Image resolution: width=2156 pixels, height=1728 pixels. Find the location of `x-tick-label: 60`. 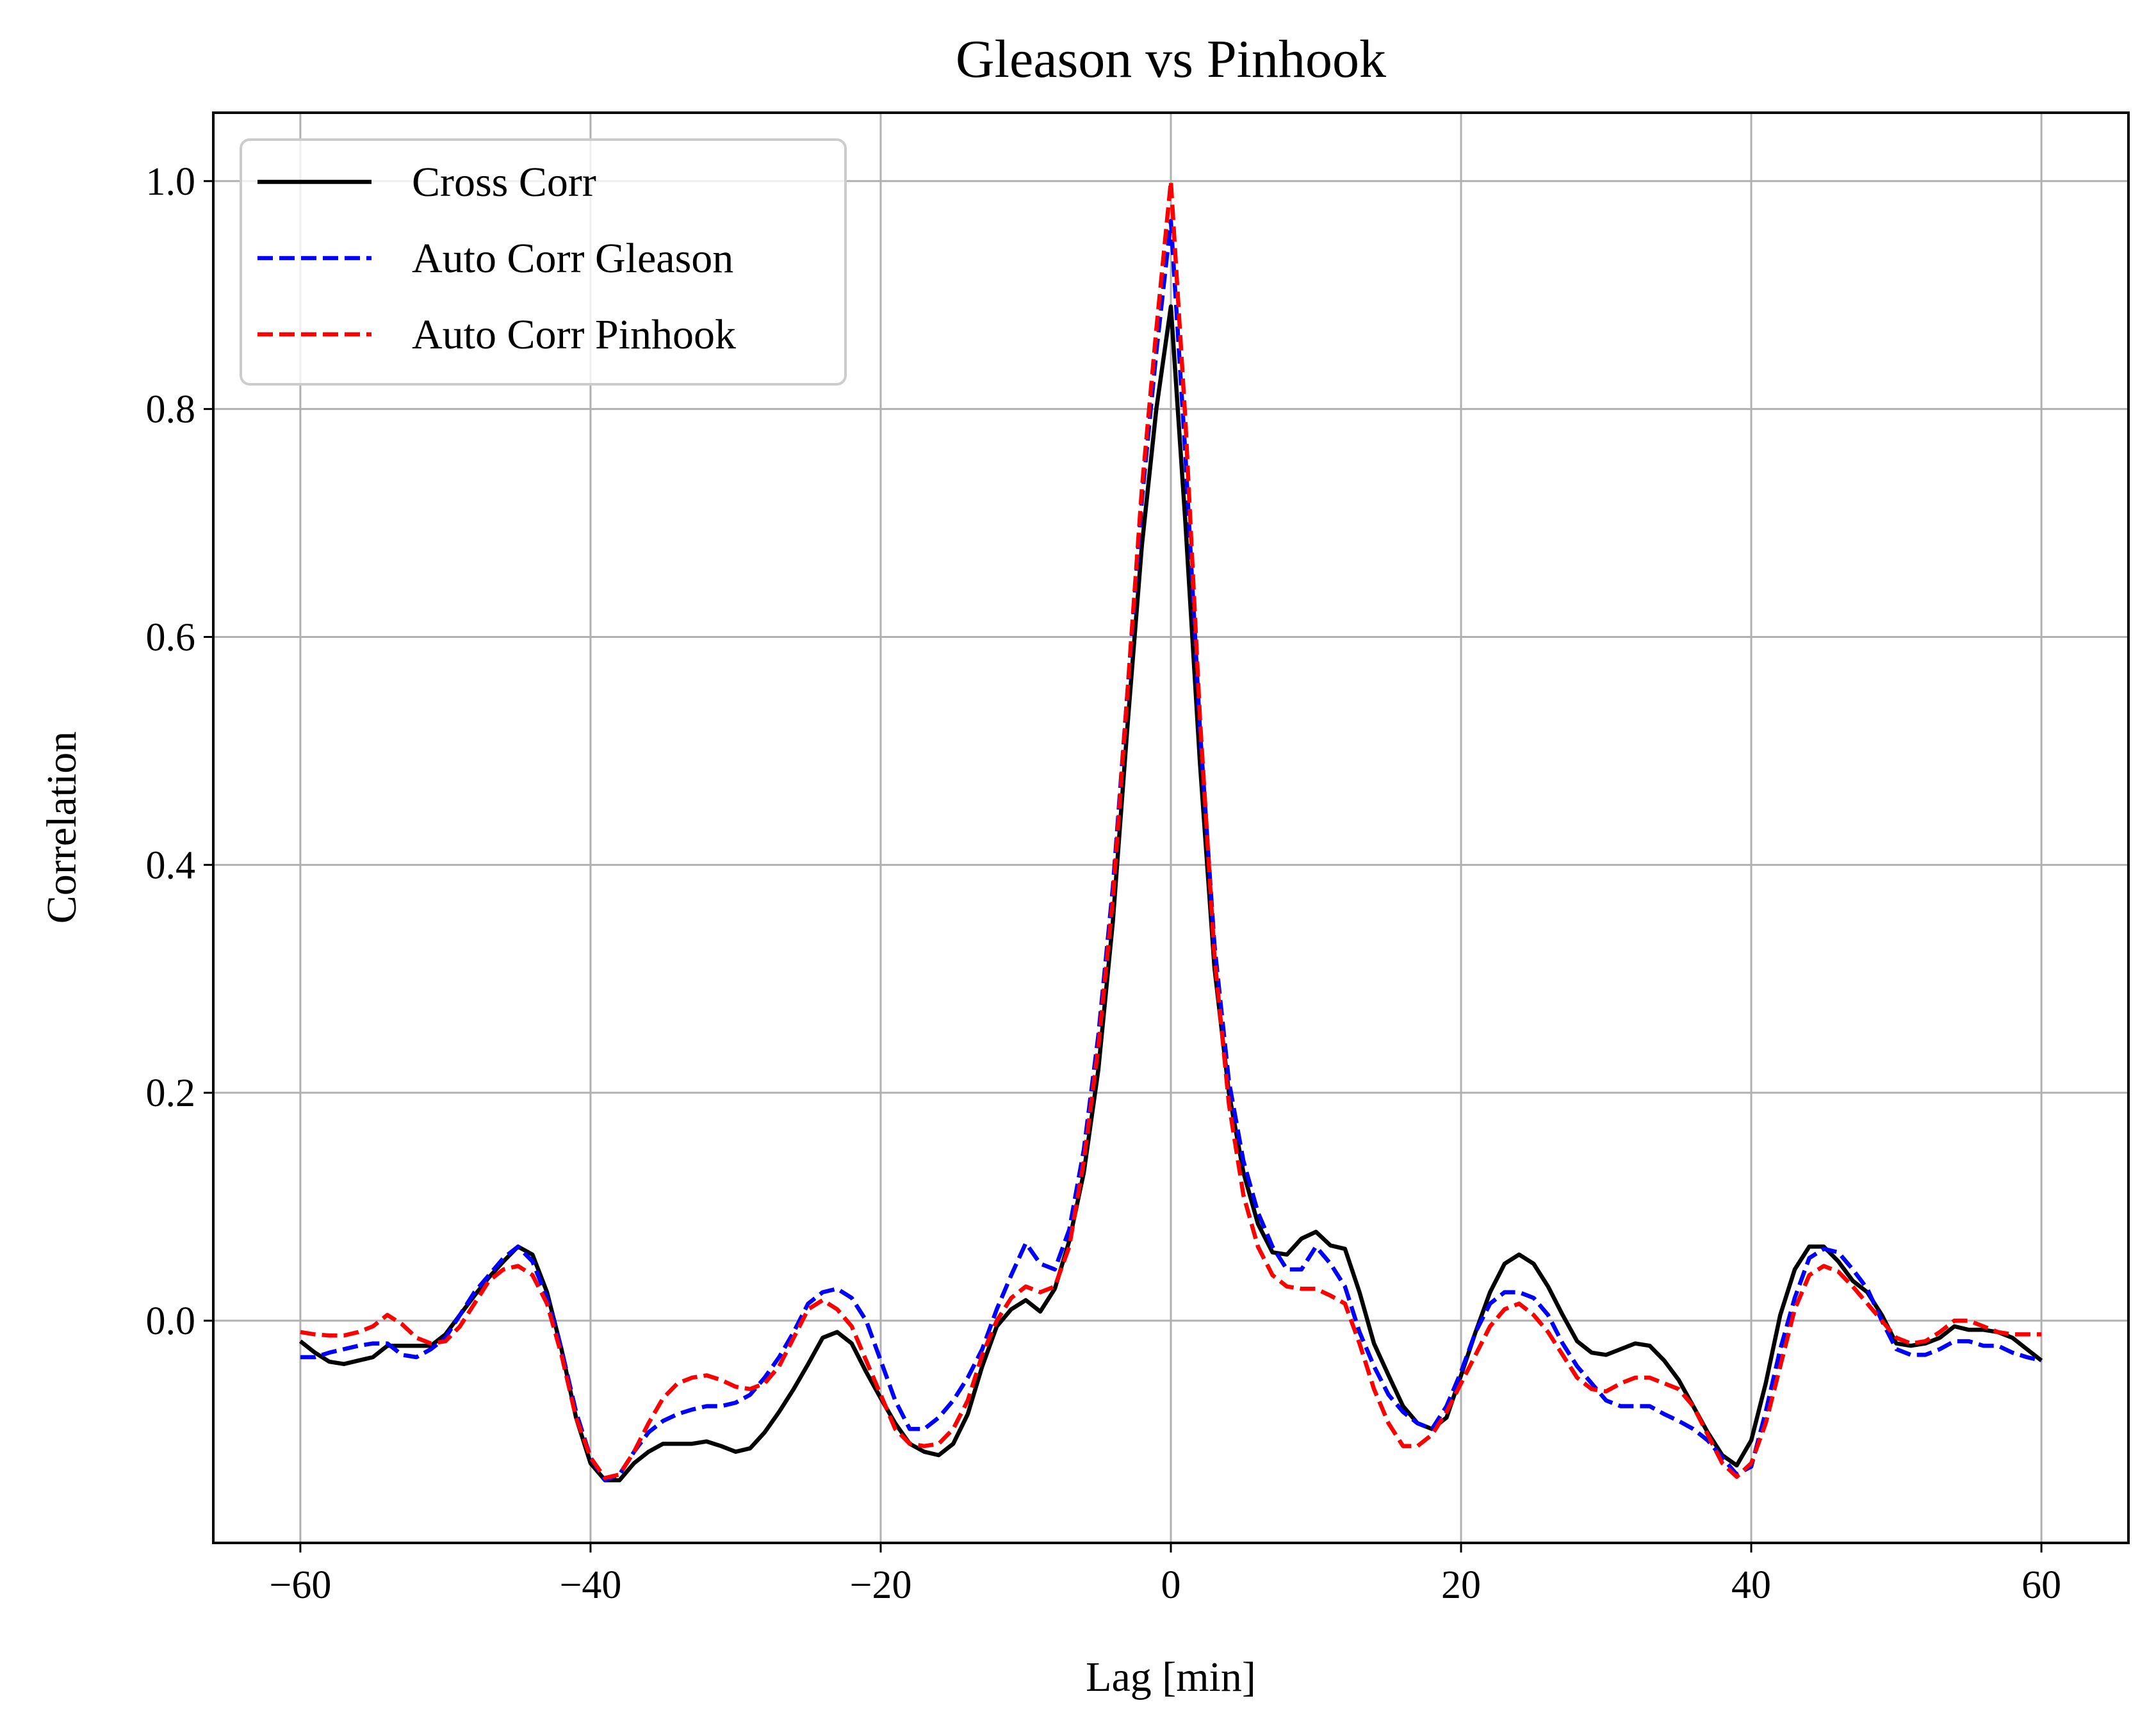

x-tick-label: 60 is located at coordinates (2041, 1585).